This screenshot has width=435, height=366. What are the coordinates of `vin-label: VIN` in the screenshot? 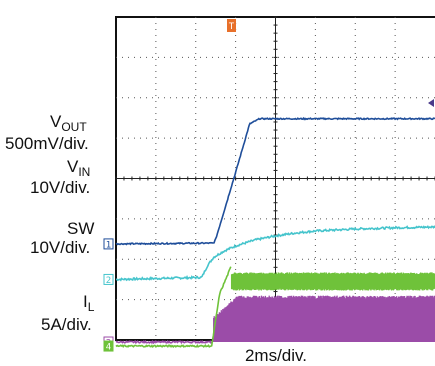 It's located at (78, 168).